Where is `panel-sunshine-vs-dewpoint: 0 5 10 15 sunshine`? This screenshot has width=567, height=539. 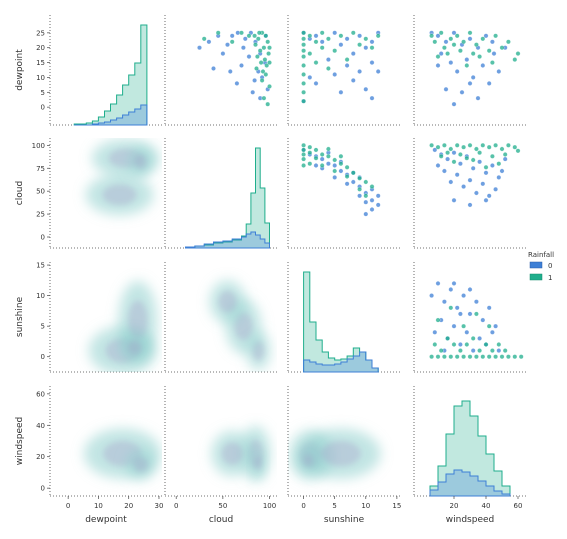
panel-sunshine-vs-dewpoint: 0 5 10 15 sunshine is located at coordinates (88, 317).